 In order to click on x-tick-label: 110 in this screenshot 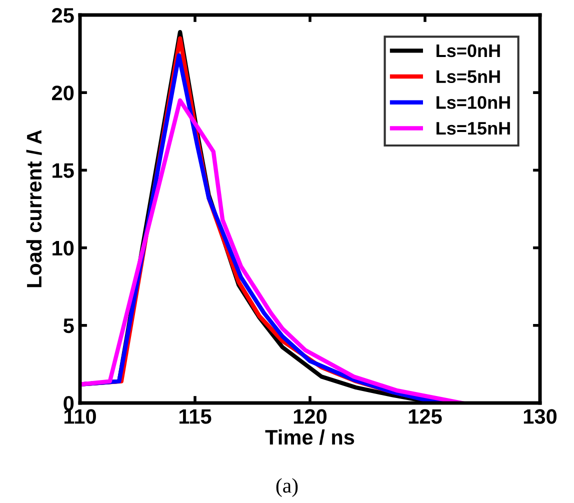, I will do `click(80, 416)`.